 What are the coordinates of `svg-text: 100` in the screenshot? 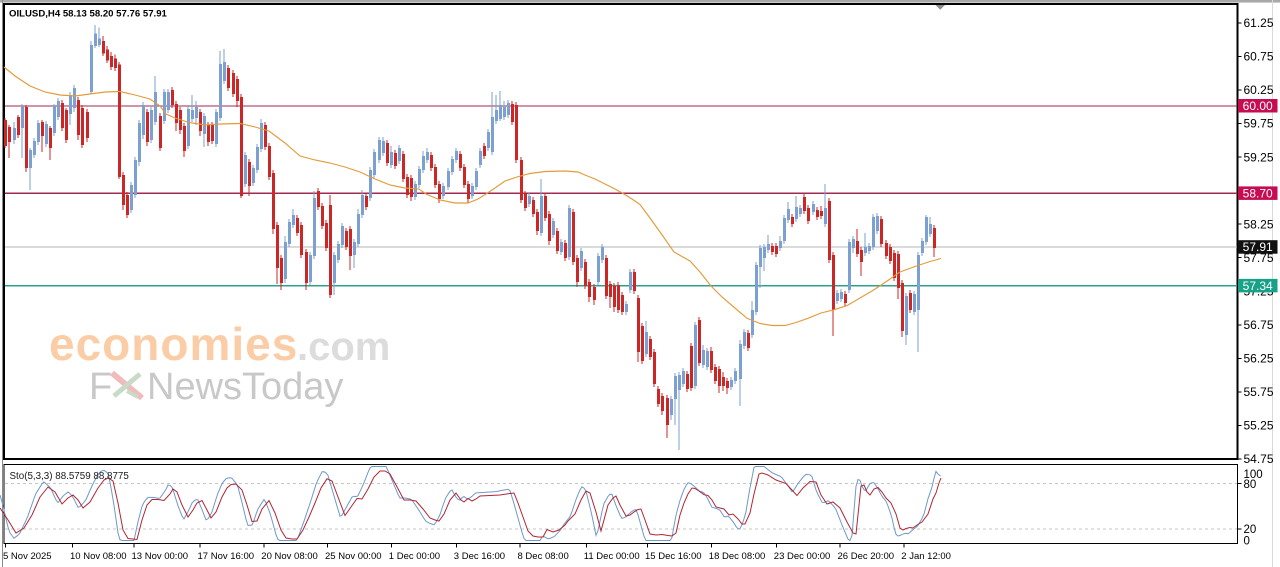 It's located at (1253, 475).